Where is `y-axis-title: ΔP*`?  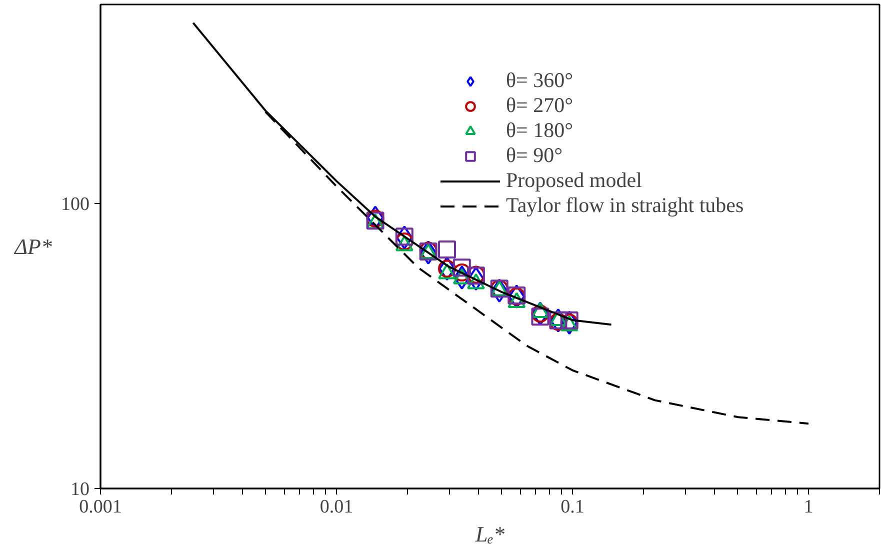 y-axis-title: ΔP* is located at coordinates (33, 246).